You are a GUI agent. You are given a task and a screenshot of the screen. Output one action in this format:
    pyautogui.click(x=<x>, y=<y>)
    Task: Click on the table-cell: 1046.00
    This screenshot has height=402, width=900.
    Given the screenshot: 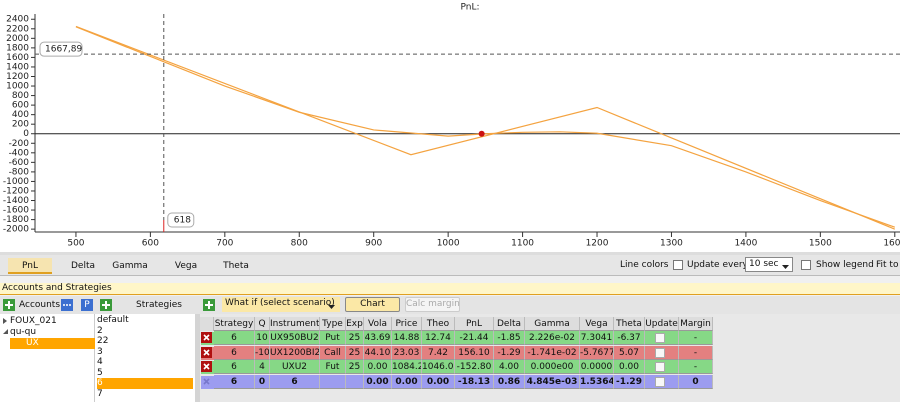 What is the action you would take?
    pyautogui.click(x=438, y=367)
    